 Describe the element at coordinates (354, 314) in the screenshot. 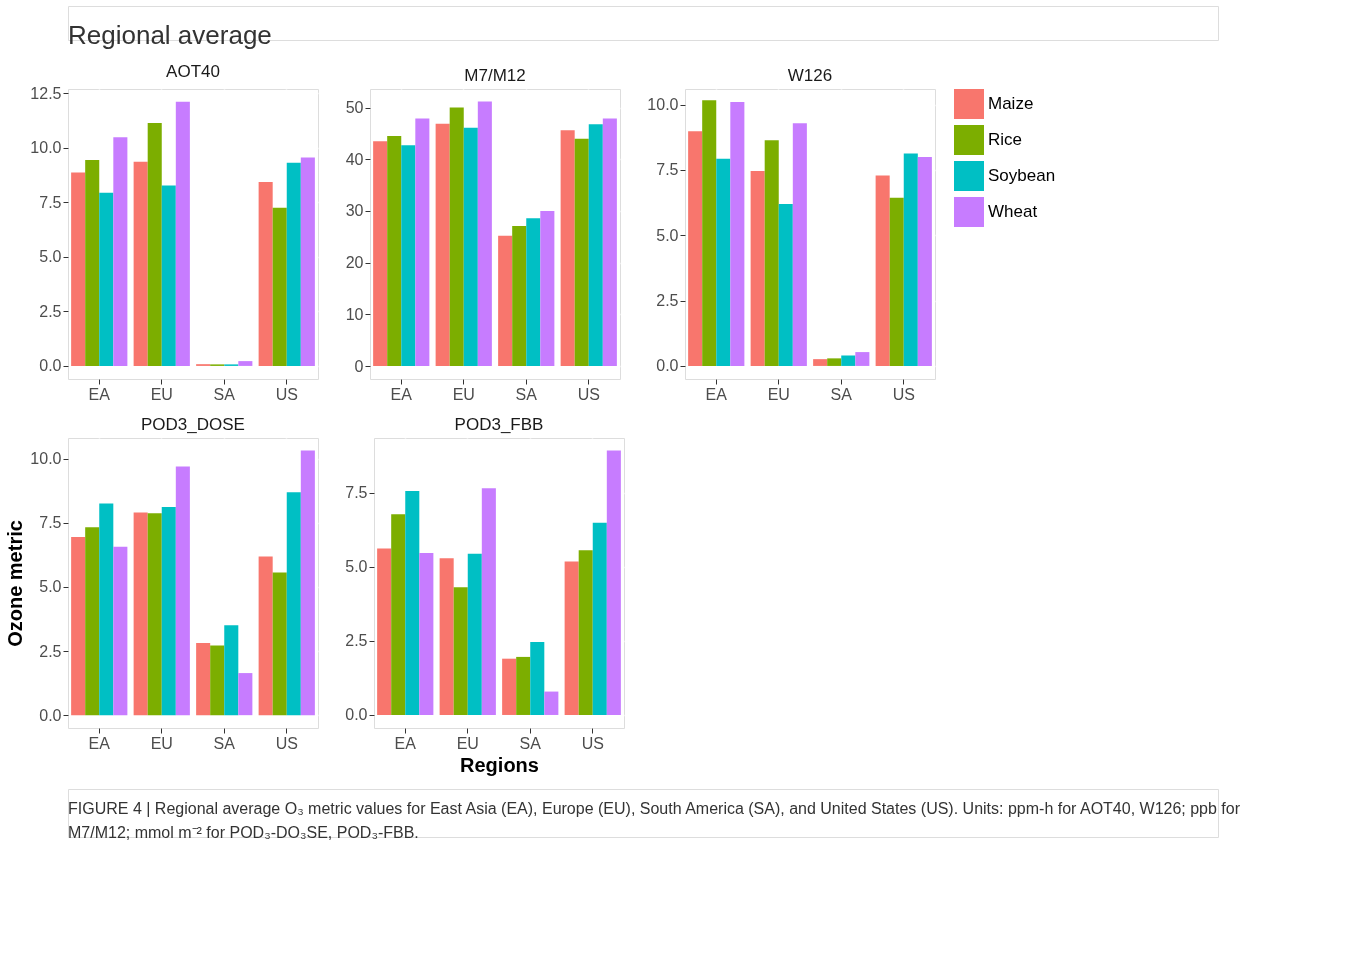

I see `y-tick-label: 10` at that location.